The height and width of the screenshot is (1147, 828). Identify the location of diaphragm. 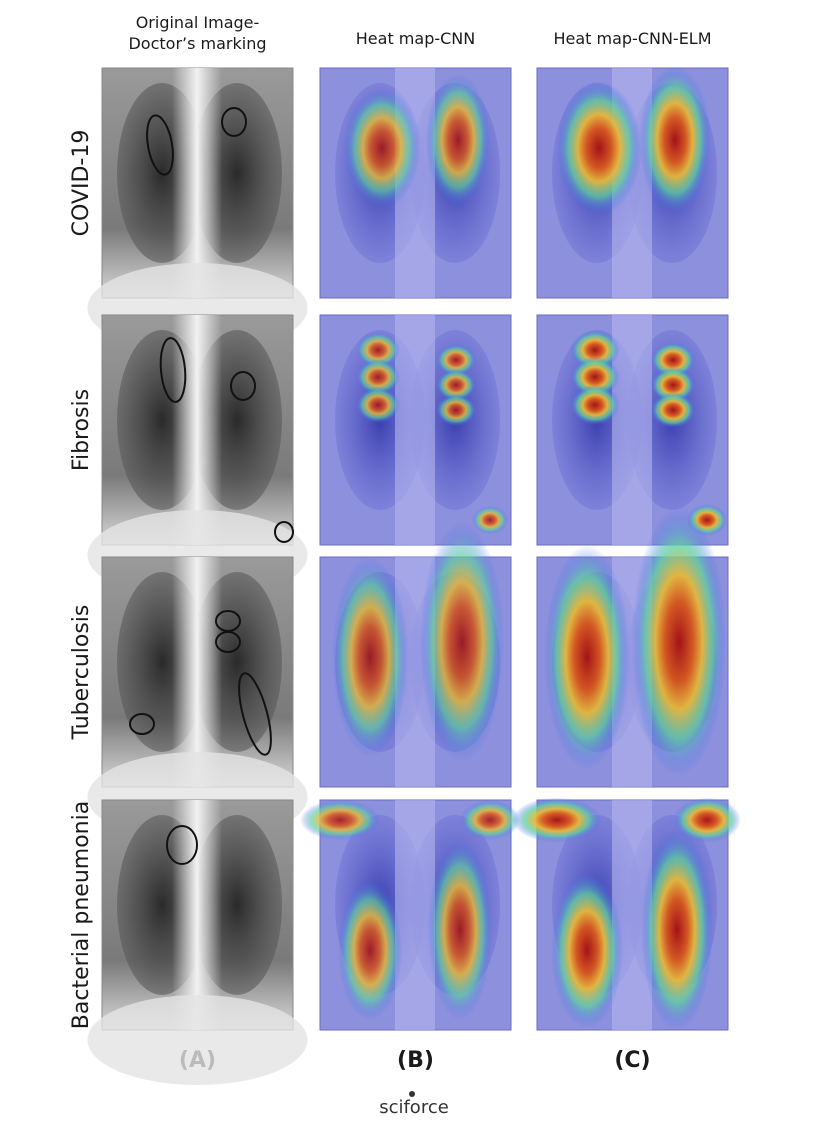
(197, 1040).